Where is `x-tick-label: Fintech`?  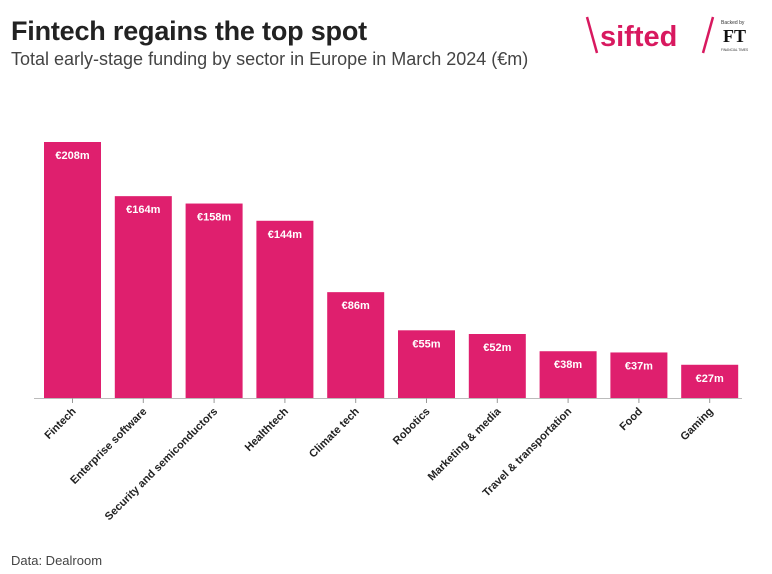
x-tick-label: Fintech is located at coordinates (60, 423).